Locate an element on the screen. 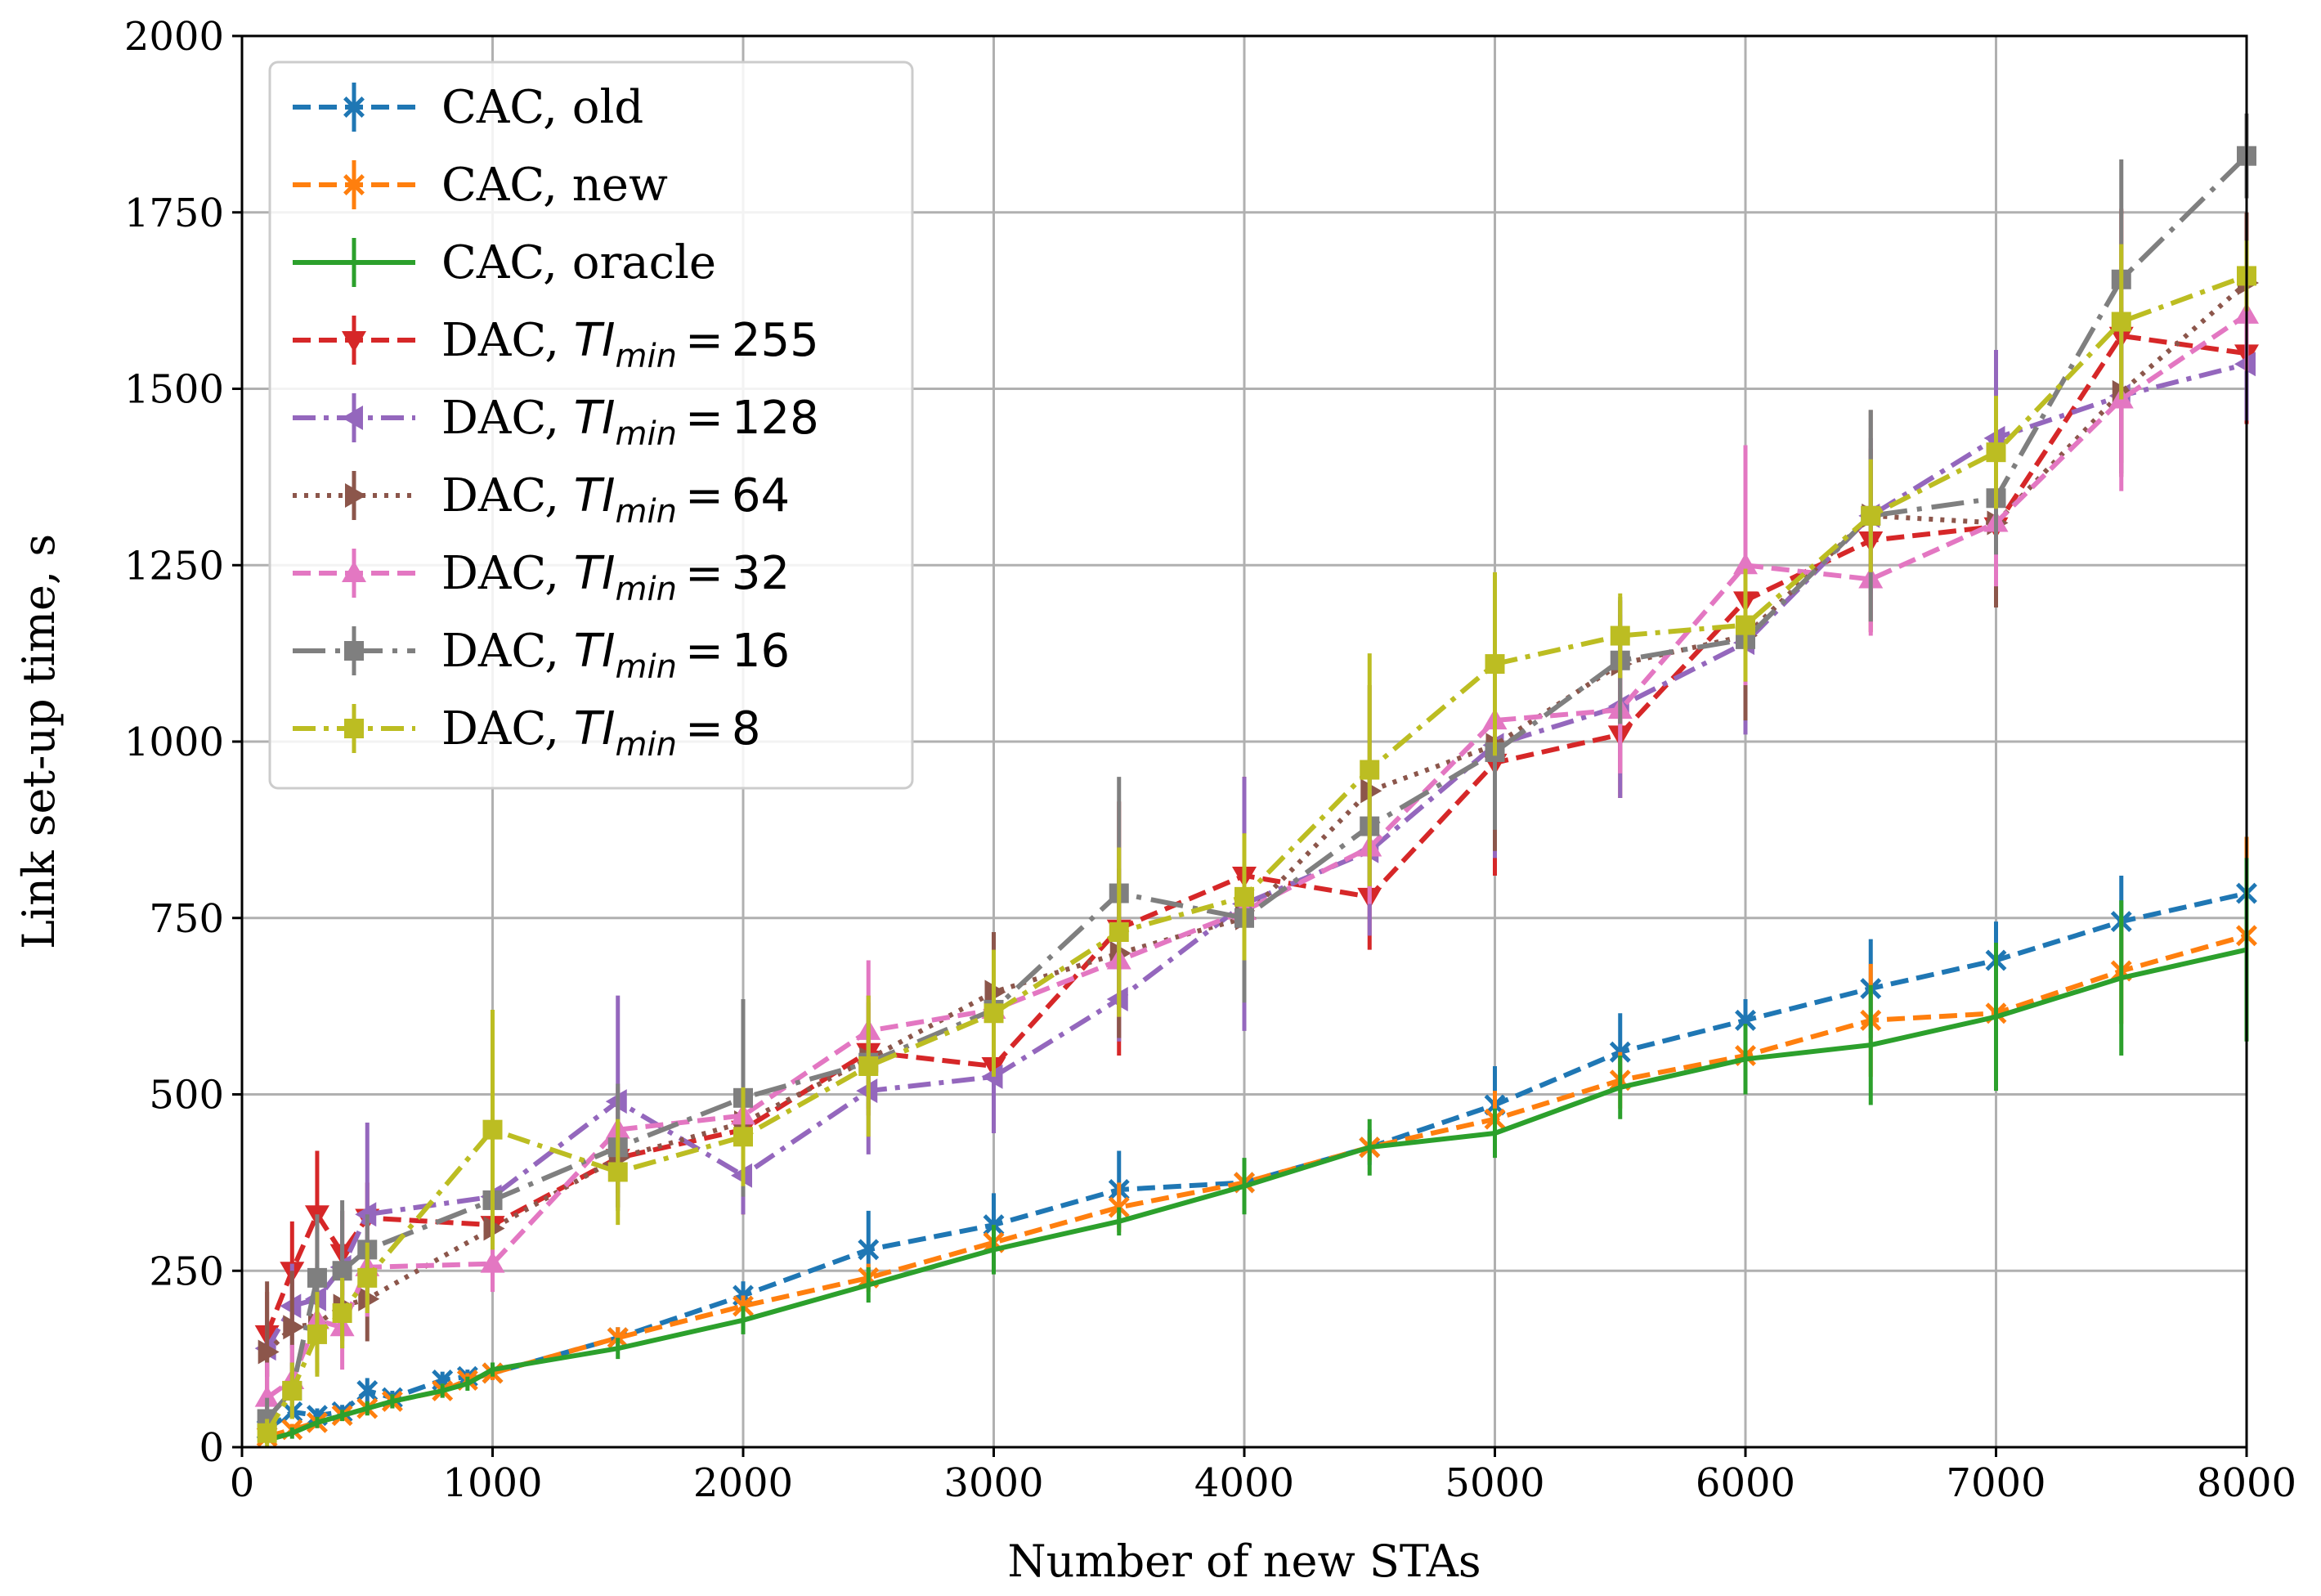 This screenshot has width=2321, height=1596. legend-item: DAC, TImin = 8 is located at coordinates (527, 733).